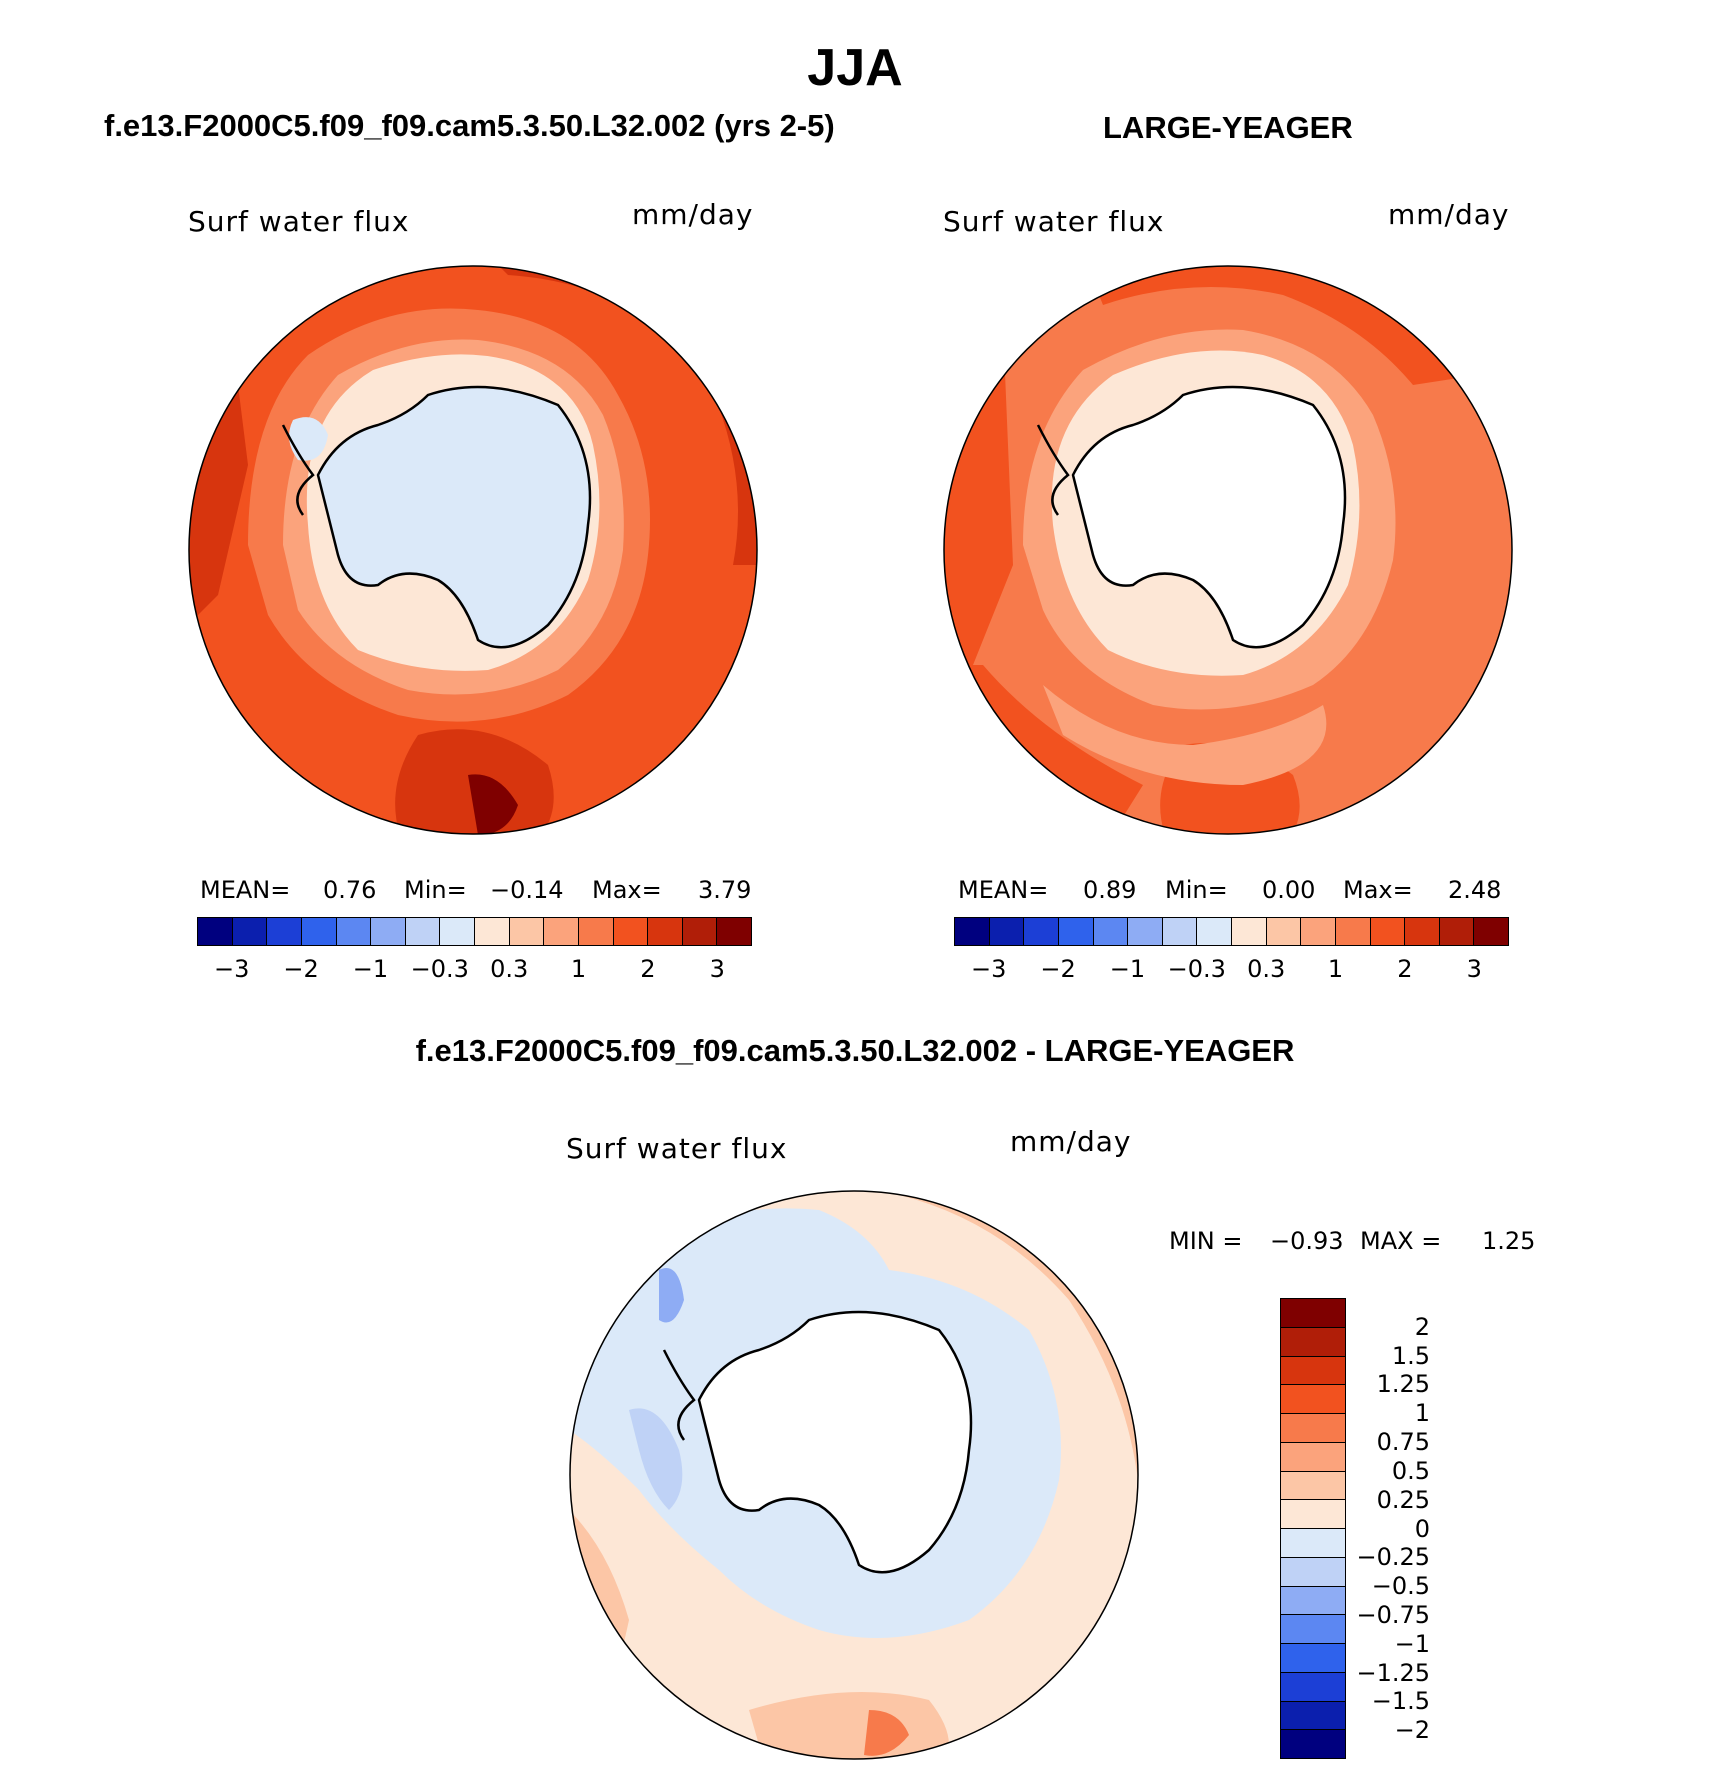 The image size is (1710, 1771). I want to click on model-mean-value: 0.76, so click(350, 890).